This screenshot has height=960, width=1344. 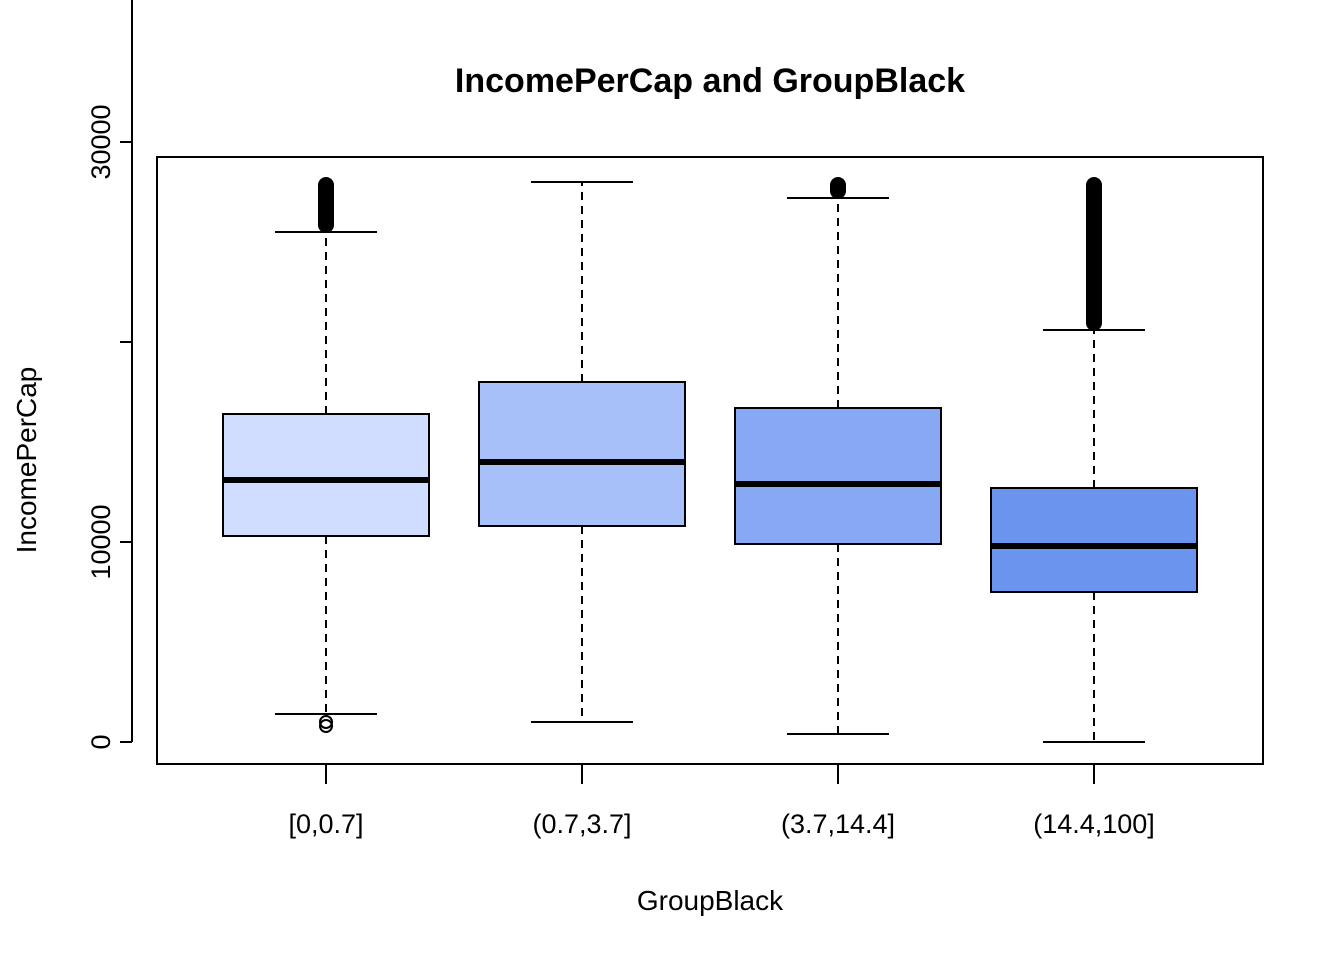 I want to click on chart-title: IncomePerCap and GroupBlack, so click(x=710, y=81).